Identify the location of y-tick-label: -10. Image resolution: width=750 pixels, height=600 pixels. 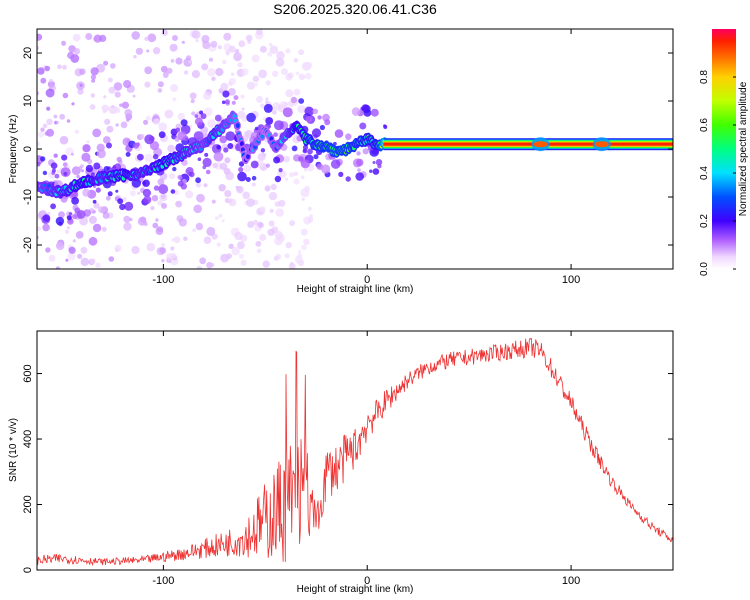
(28, 197).